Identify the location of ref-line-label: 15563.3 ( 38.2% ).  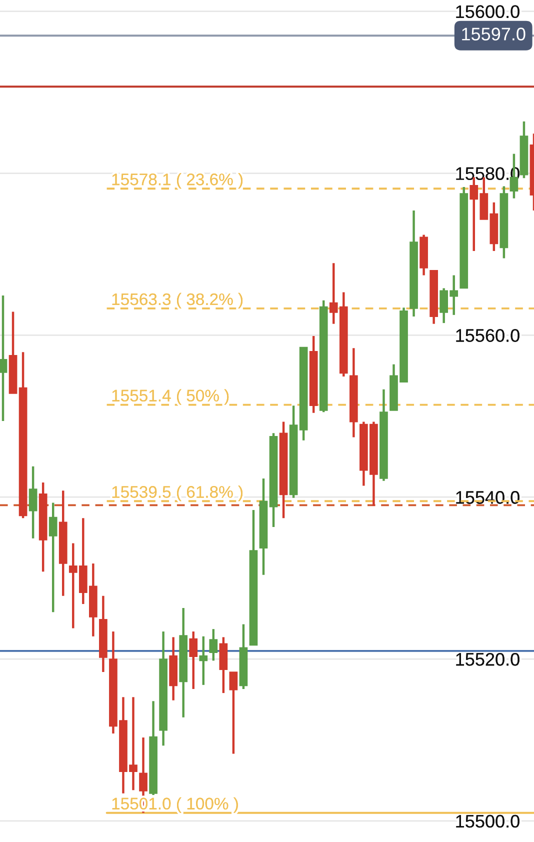
(177, 300).